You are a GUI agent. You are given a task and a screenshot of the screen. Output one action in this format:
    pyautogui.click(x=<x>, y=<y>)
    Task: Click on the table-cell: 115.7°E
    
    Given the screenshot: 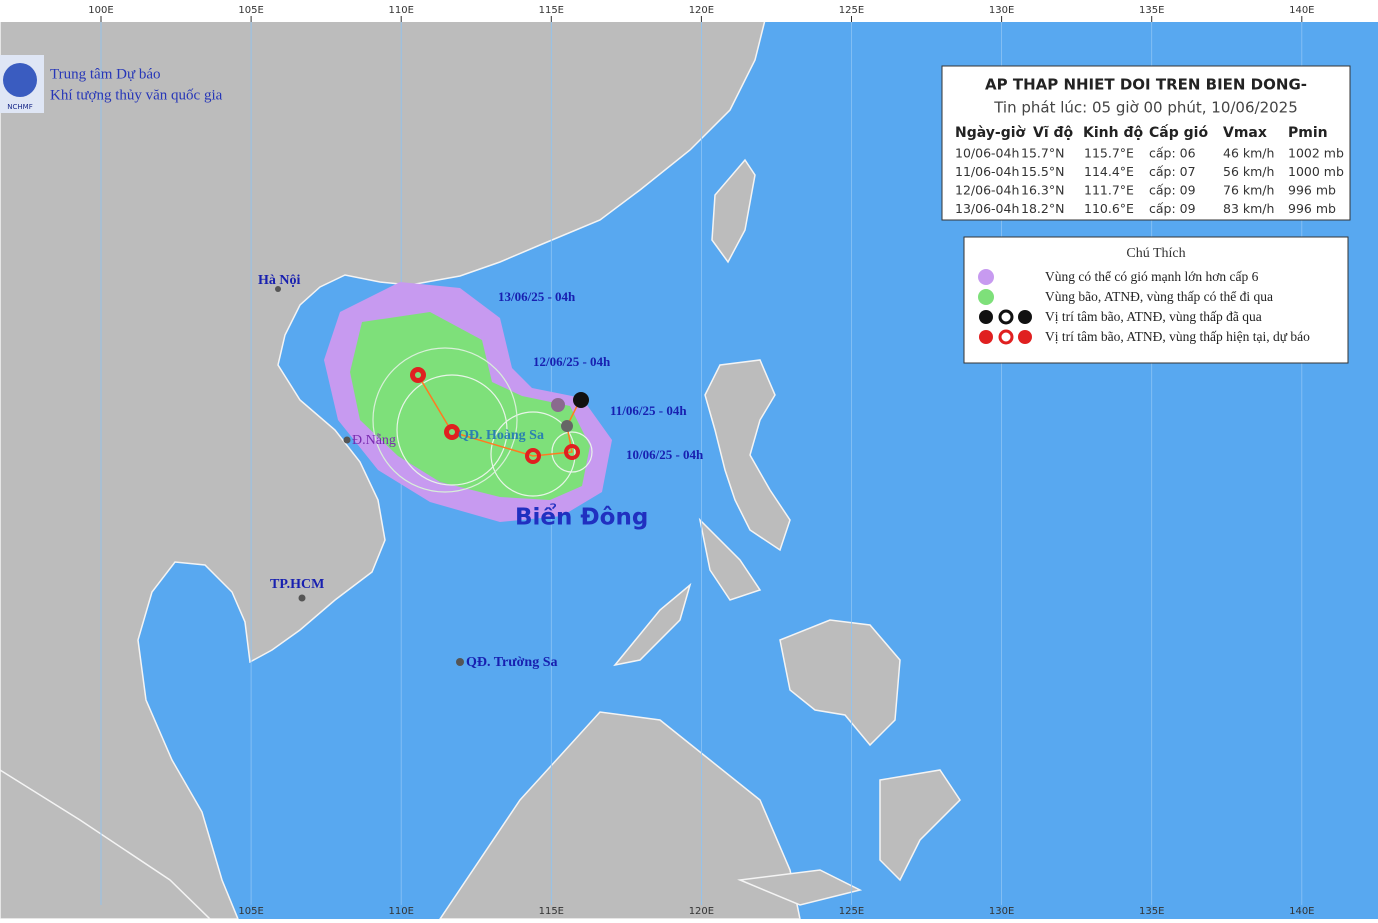 What is the action you would take?
    pyautogui.click(x=1109, y=153)
    